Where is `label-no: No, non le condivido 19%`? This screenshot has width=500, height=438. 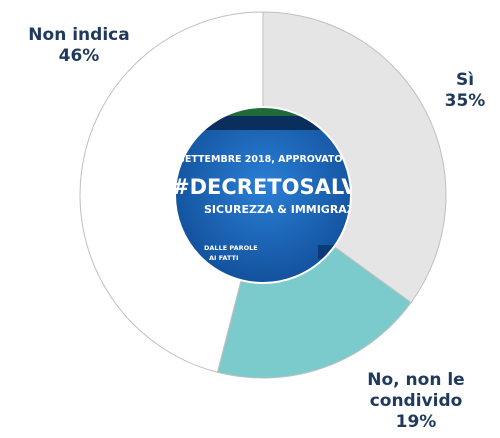
label-no: No, non le condivido 19% is located at coordinates (416, 401).